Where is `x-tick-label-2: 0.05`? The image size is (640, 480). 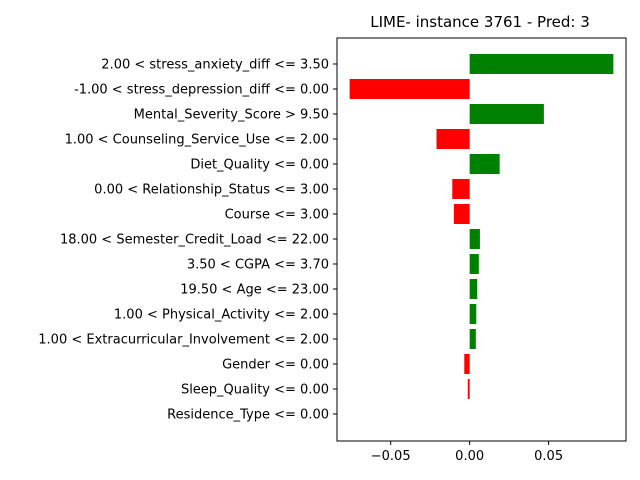
x-tick-label-2: 0.05 is located at coordinates (548, 456).